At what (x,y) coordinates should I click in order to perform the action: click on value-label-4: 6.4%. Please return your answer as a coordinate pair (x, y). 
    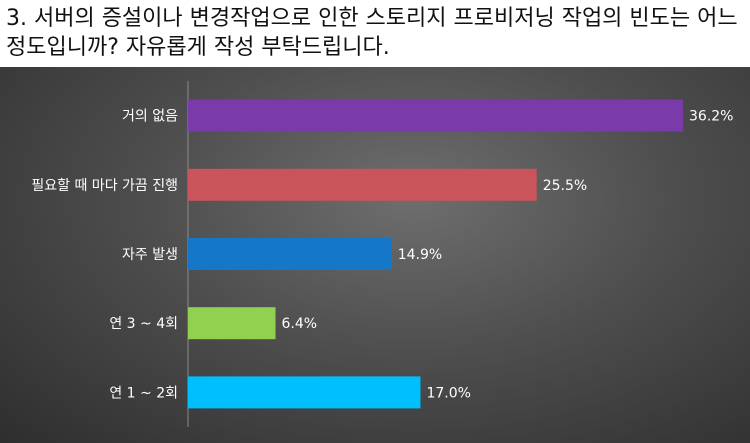
    Looking at the image, I should click on (300, 324).